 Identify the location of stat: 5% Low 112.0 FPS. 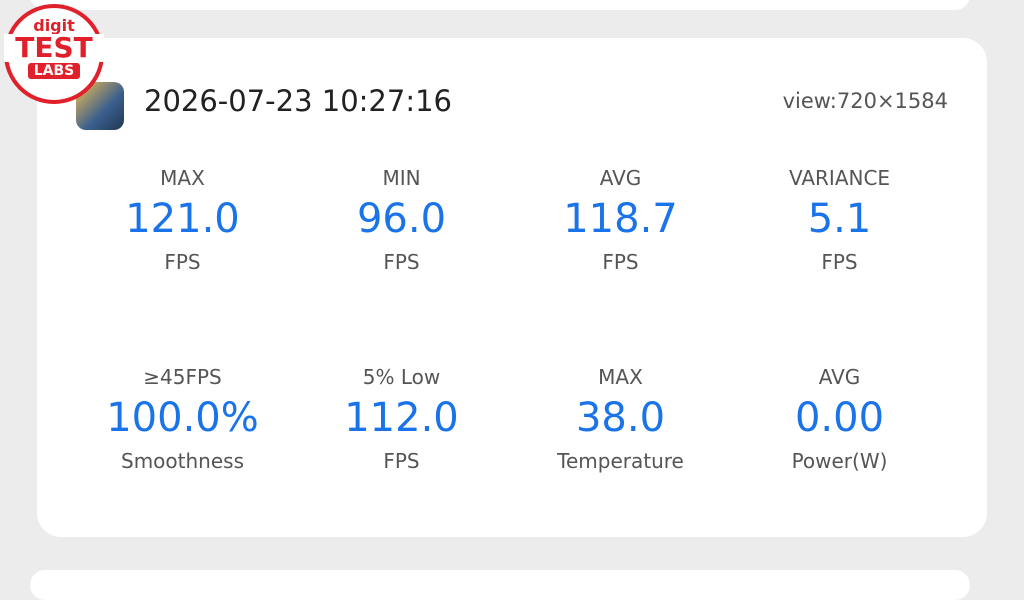
(401, 419).